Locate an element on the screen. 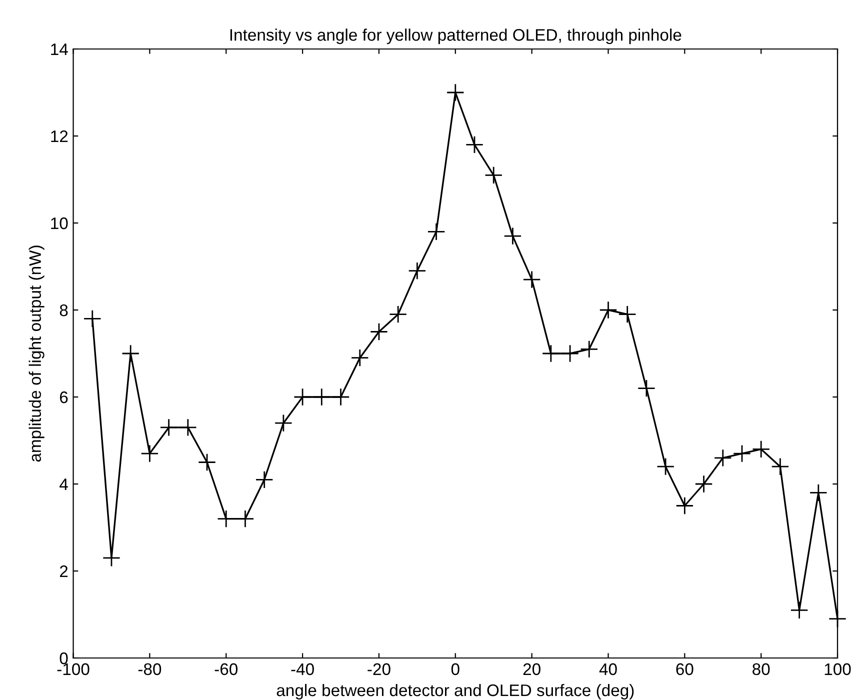  y-tick-label: 14 is located at coordinates (59, 50).